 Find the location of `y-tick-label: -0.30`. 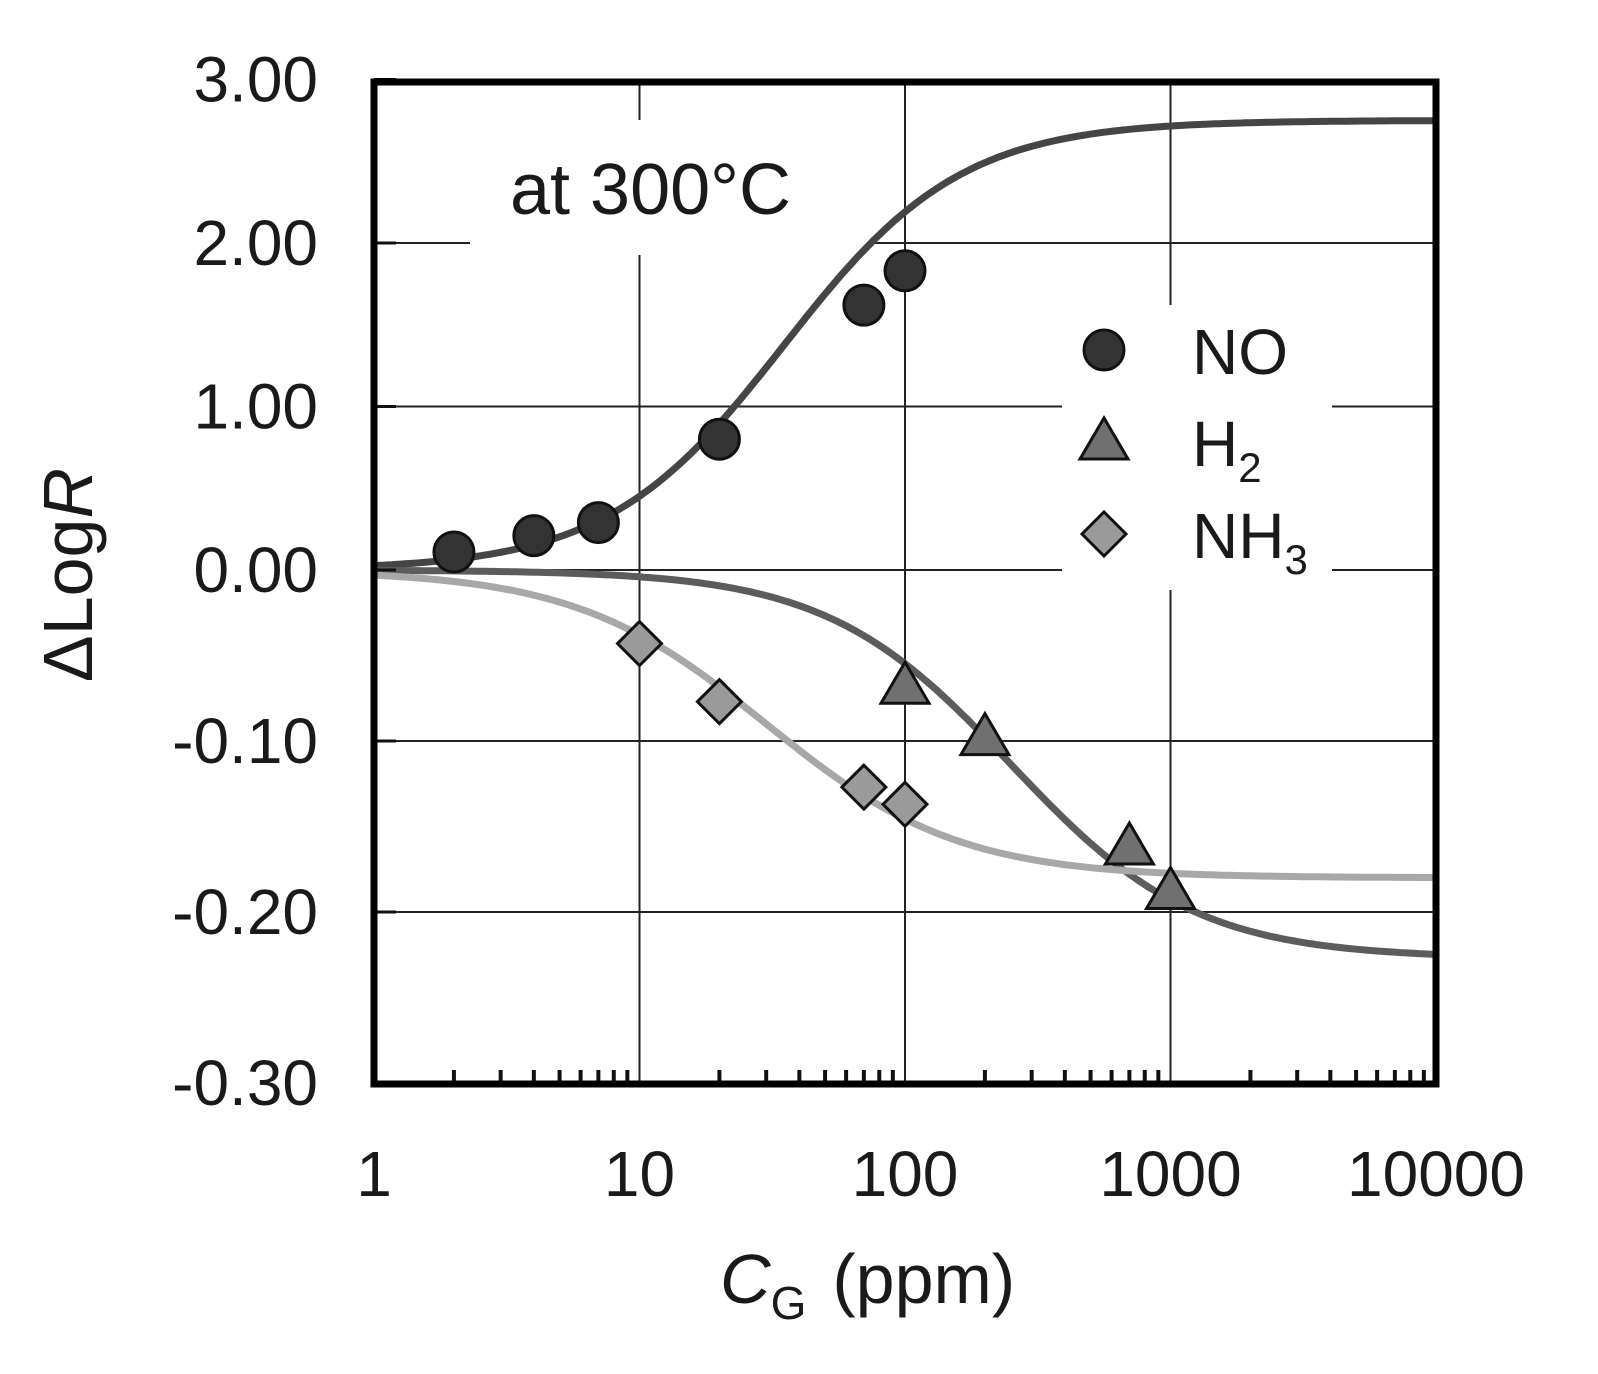

y-tick-label: -0.30 is located at coordinates (245, 1083).